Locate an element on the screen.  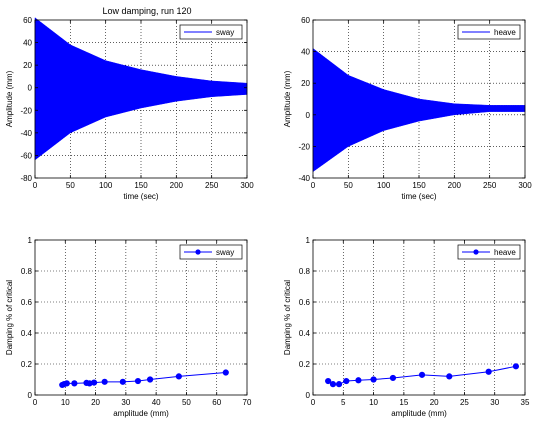
chart-panel-bottom-left is located at coordinates (141, 317).